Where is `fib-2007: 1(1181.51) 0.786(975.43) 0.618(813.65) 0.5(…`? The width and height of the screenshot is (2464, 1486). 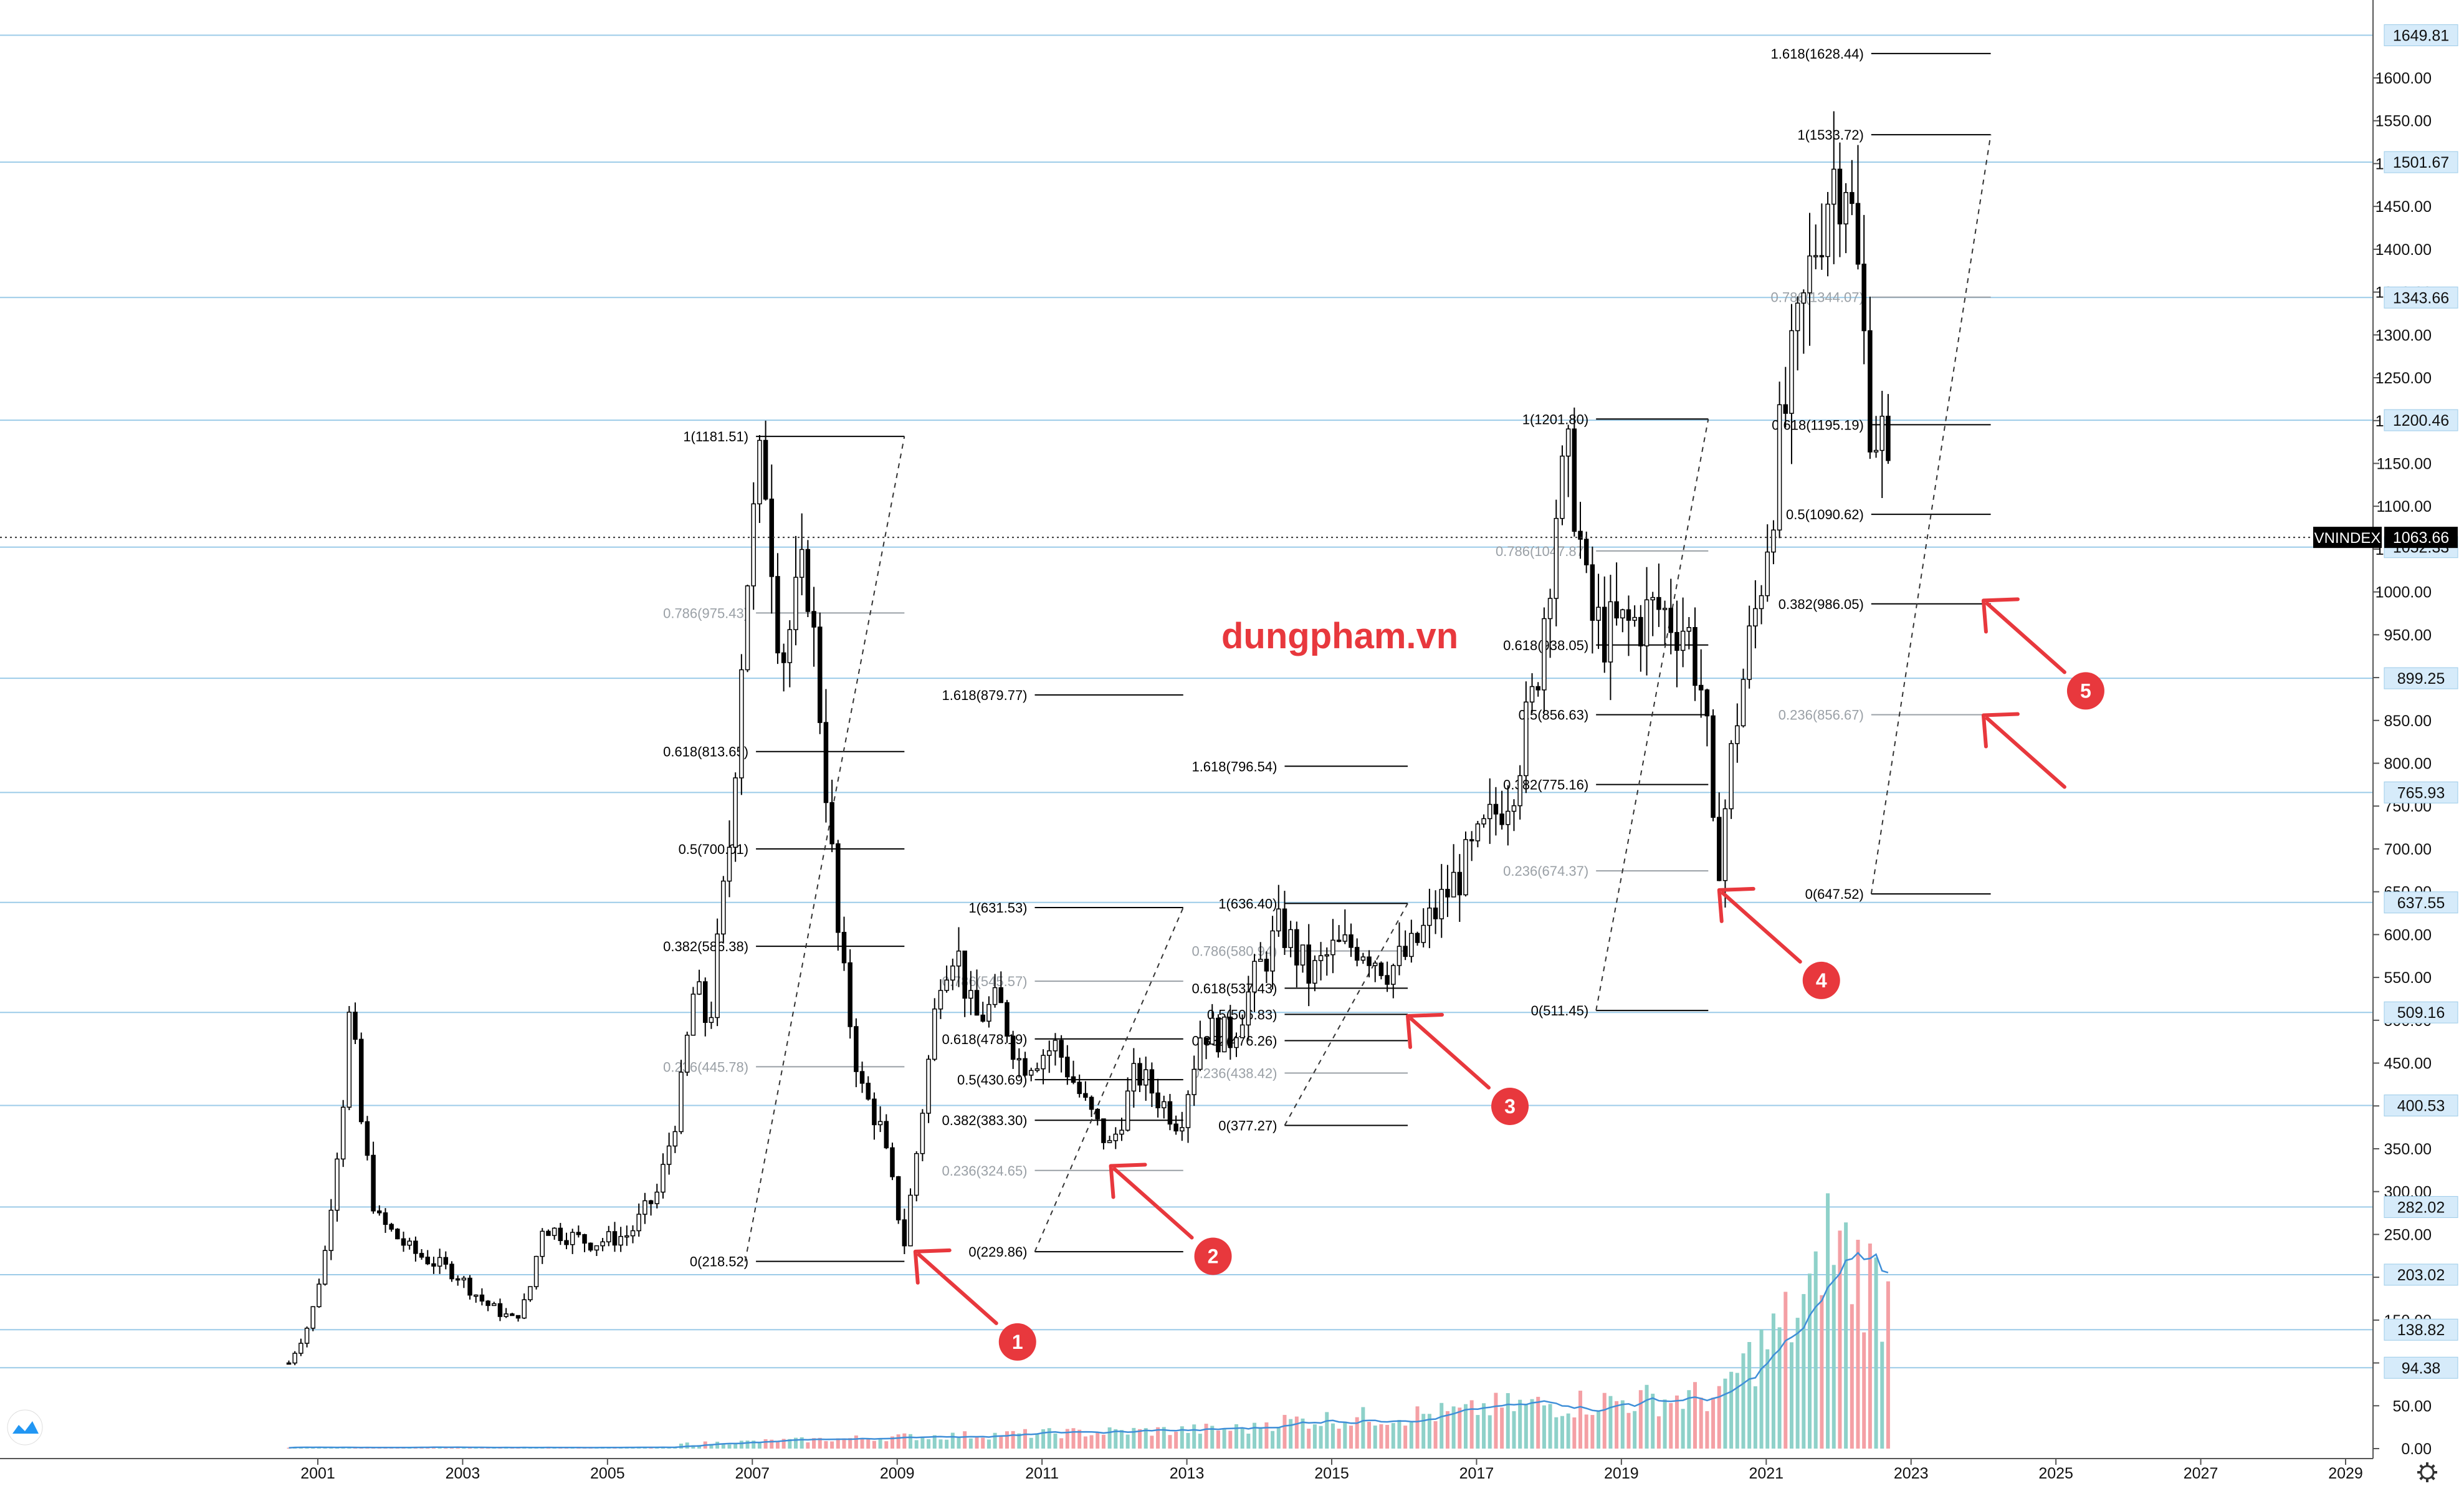 fib-2007: 1(1181.51) 0.786(975.43) 0.618(813.65) 0.5(… is located at coordinates (784, 849).